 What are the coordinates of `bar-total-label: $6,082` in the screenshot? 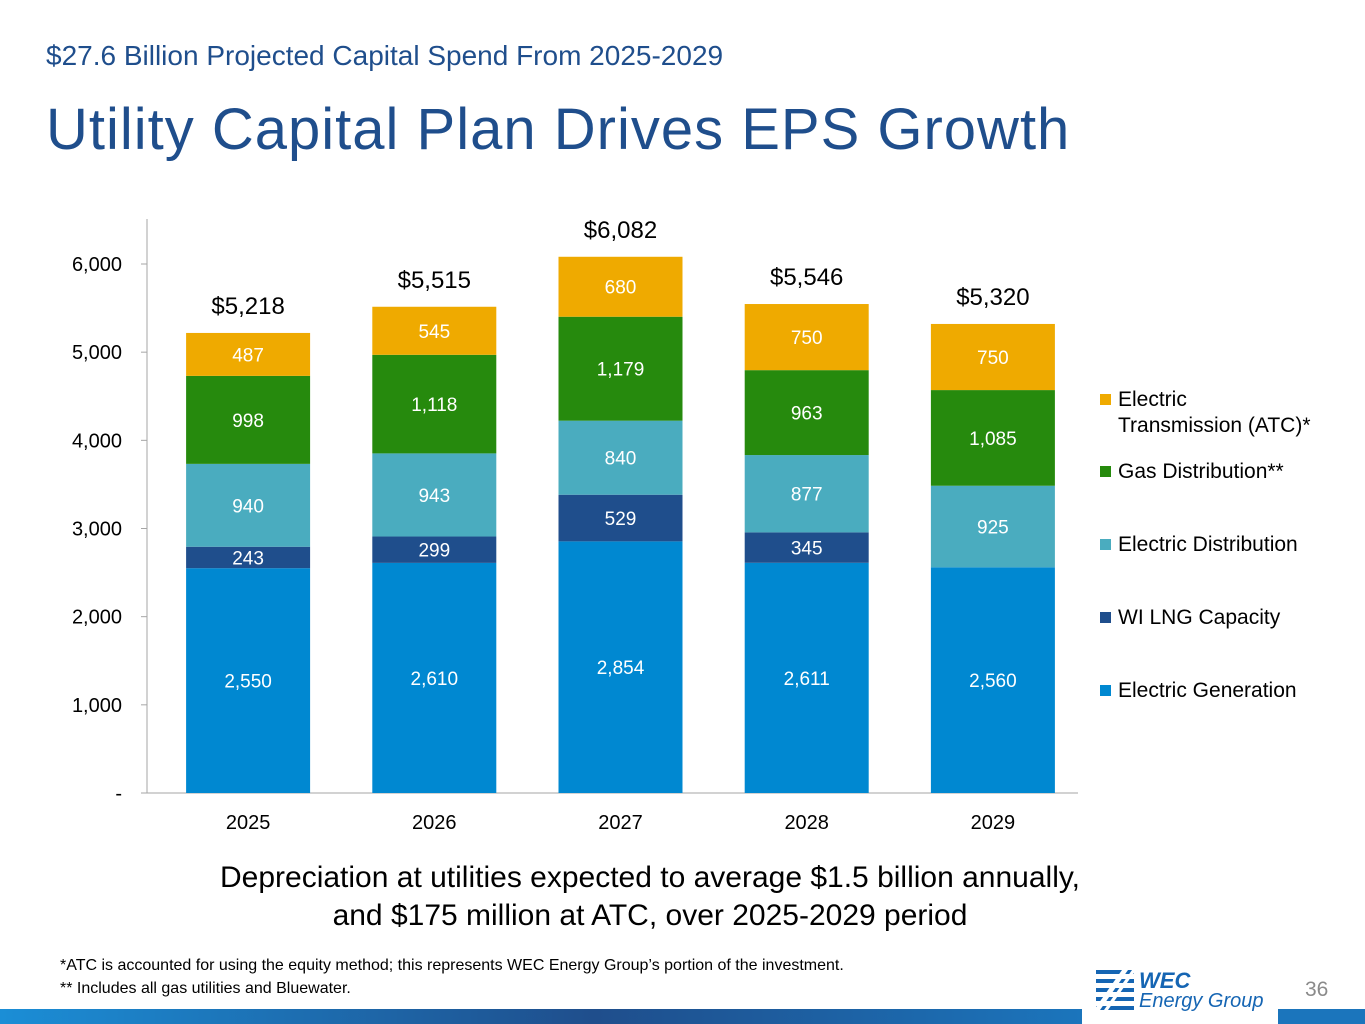 It's located at (620, 230).